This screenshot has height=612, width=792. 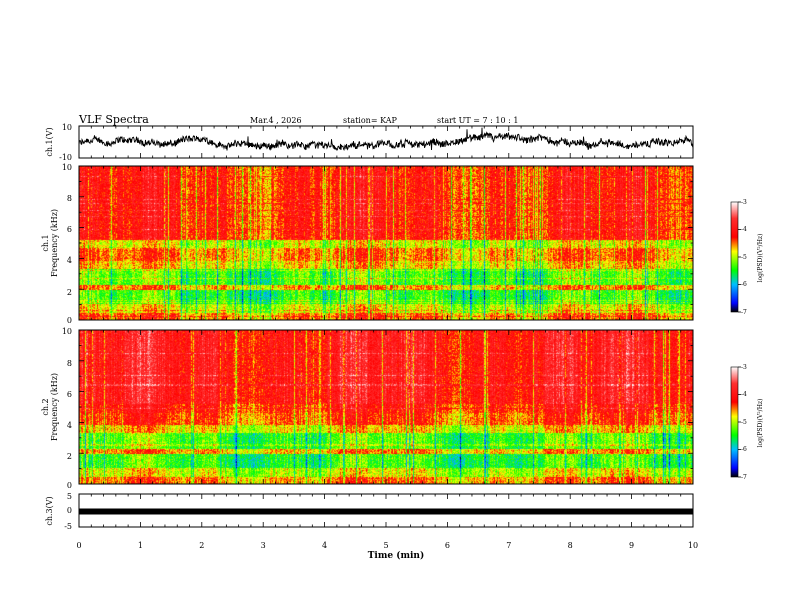 What do you see at coordinates (69, 363) in the screenshot?
I see `ch2-ytick-8: 8` at bounding box center [69, 363].